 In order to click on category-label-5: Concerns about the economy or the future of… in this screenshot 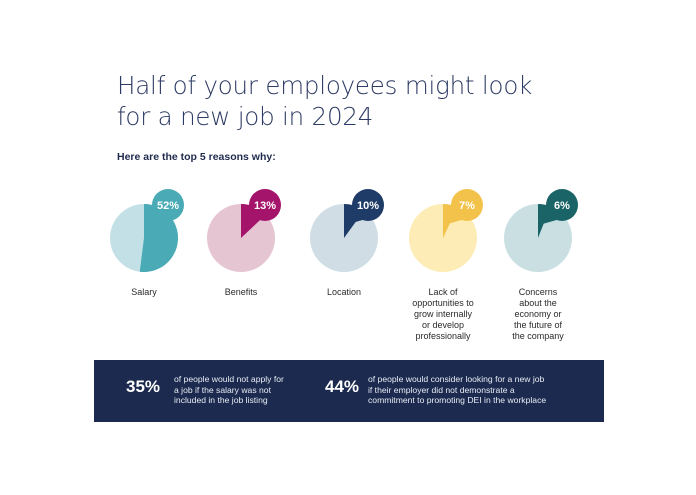, I will do `click(538, 314)`.